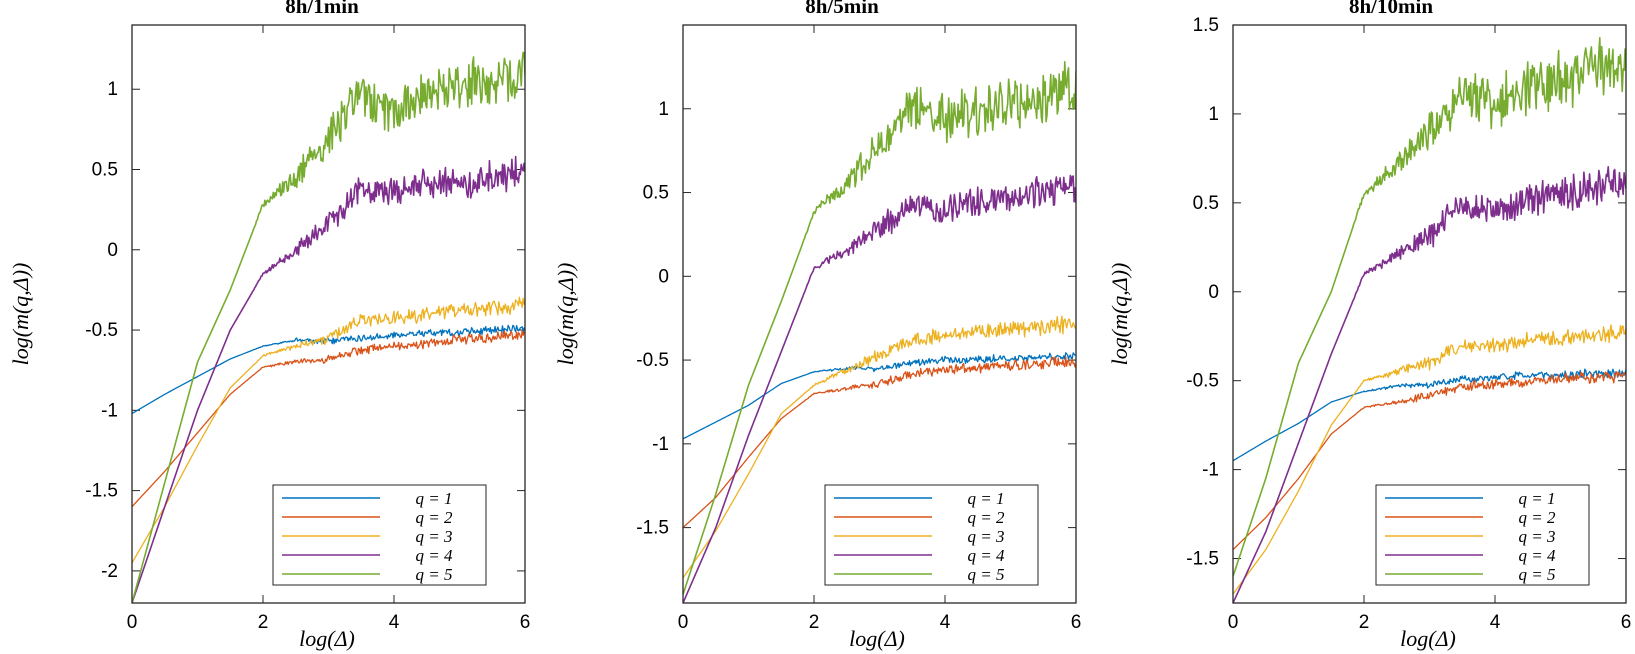 The width and height of the screenshot is (1635, 654). I want to click on y-tick-label: 1.5, so click(1206, 25).